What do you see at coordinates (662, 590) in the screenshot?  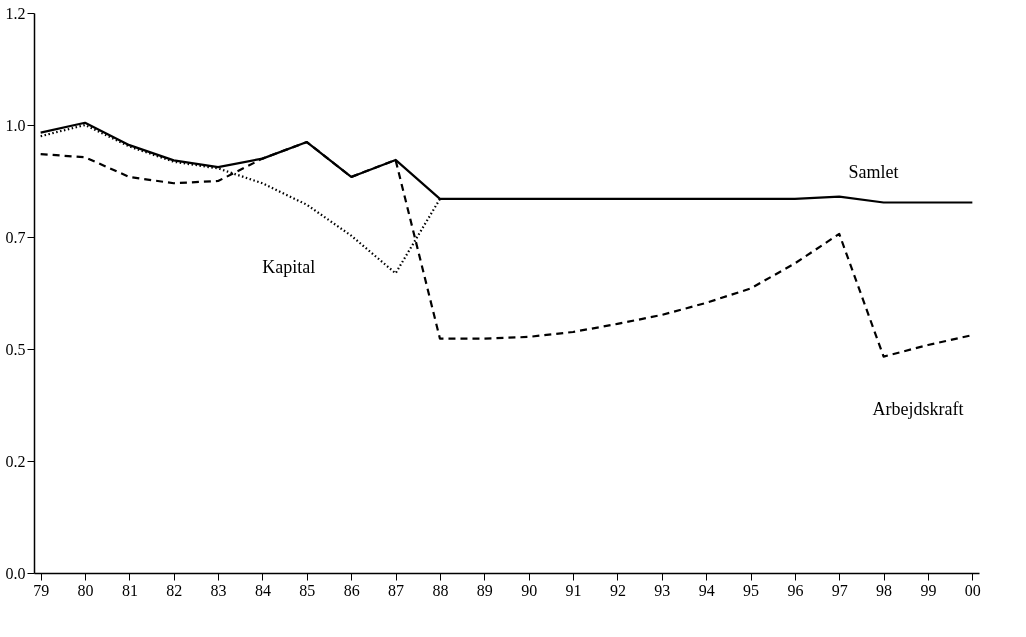 I see `x-tick-label: 93` at bounding box center [662, 590].